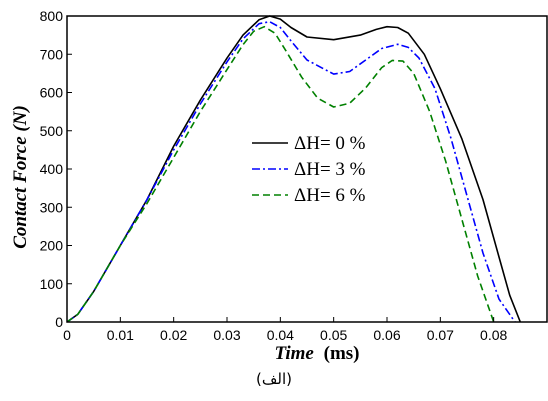  Describe the element at coordinates (52, 16) in the screenshot. I see `y-tick-label: 800` at that location.